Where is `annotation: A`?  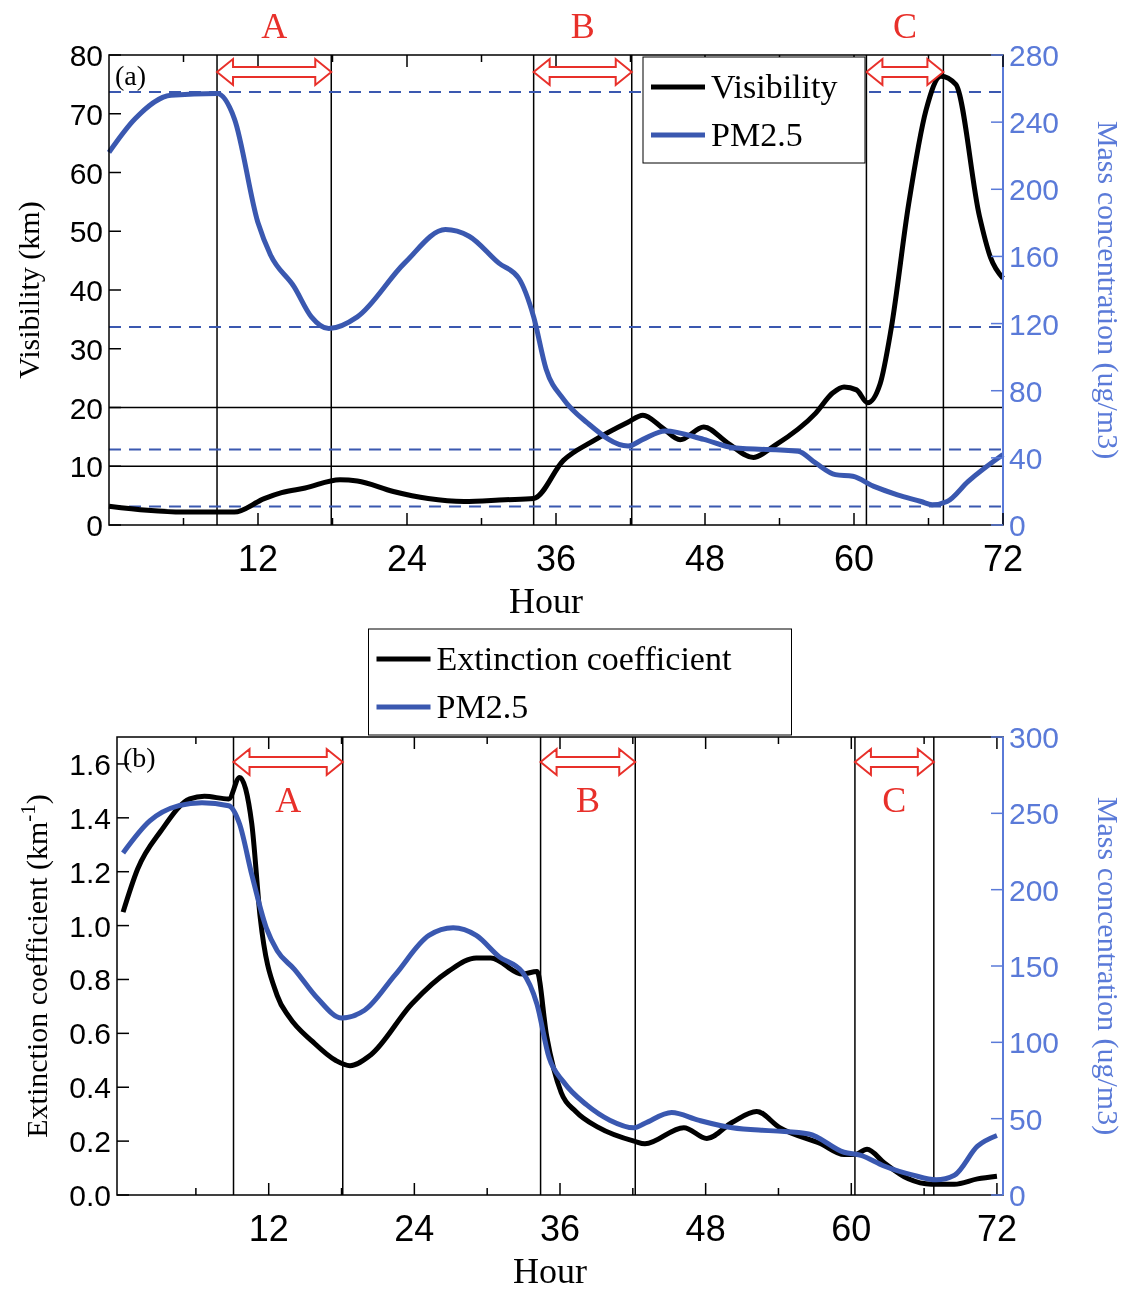 annotation: A is located at coordinates (288, 800).